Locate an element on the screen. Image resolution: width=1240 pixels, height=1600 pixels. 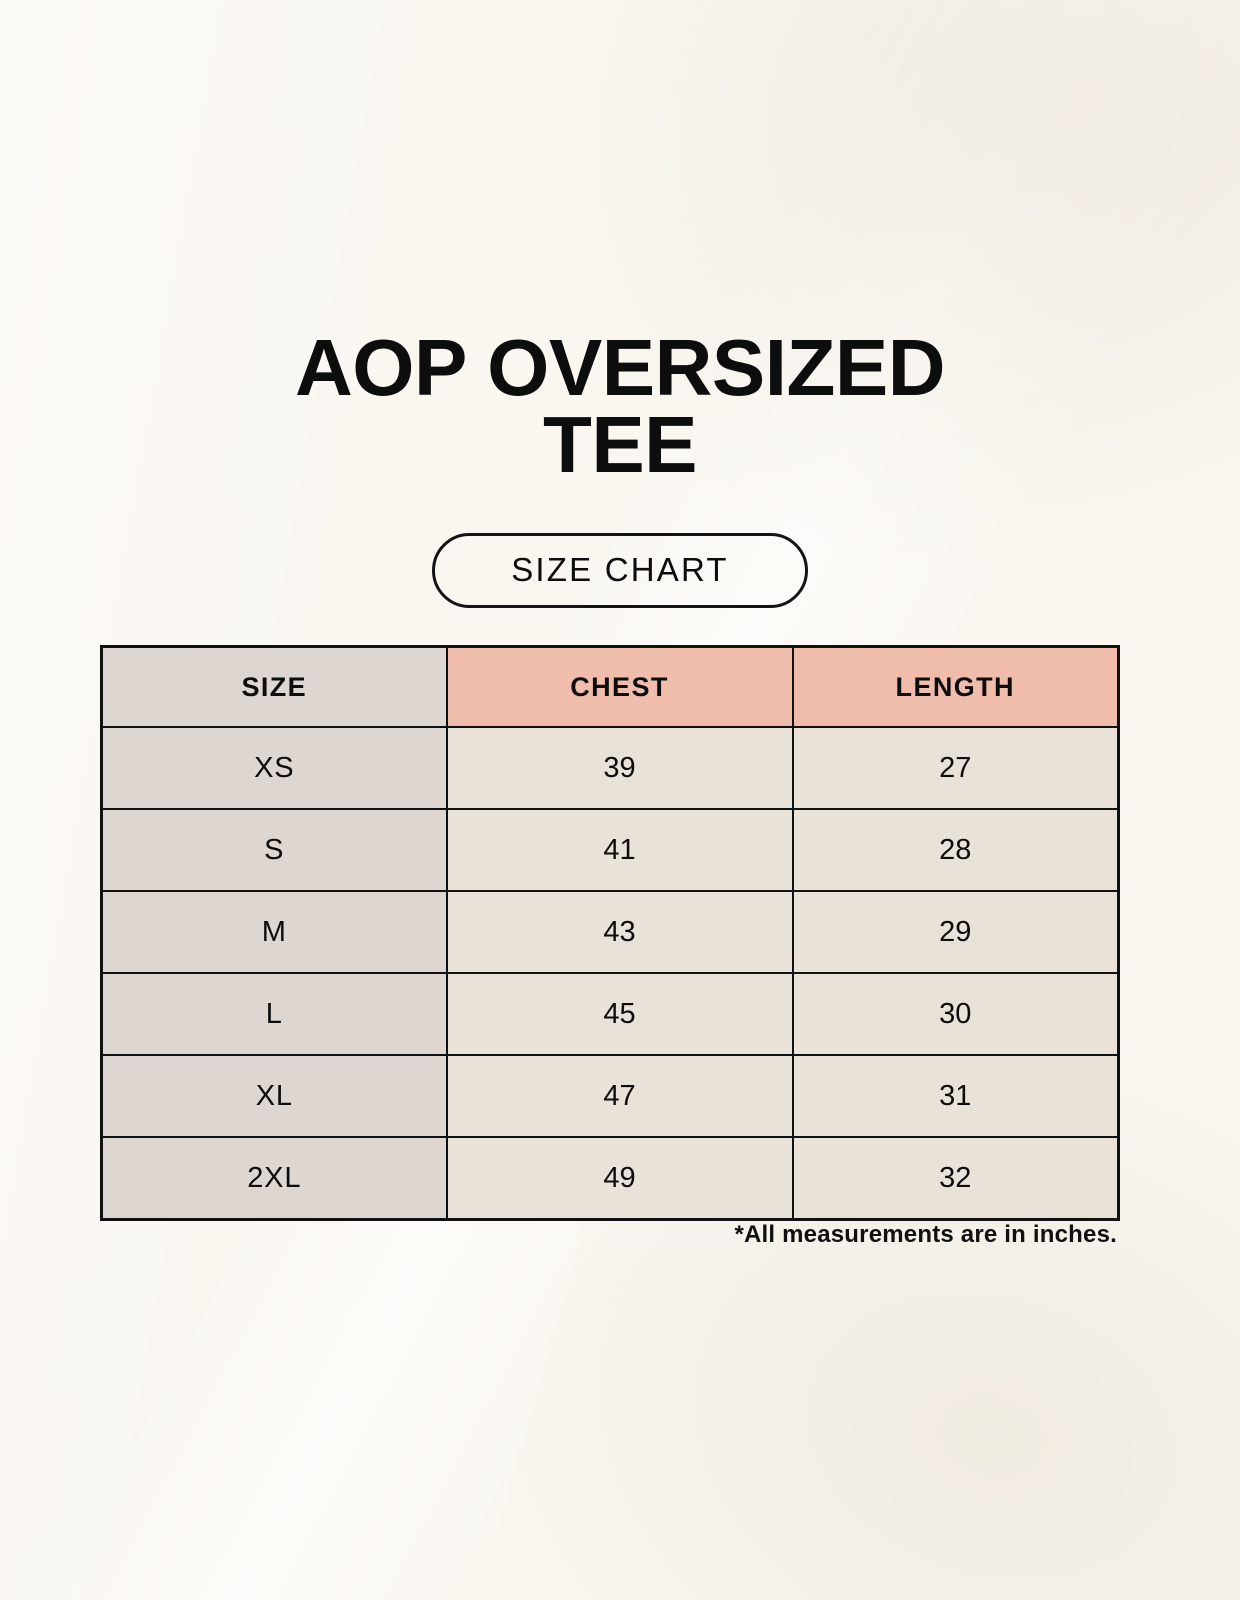
size-chart-badge: SIZE CHART is located at coordinates (620, 570).